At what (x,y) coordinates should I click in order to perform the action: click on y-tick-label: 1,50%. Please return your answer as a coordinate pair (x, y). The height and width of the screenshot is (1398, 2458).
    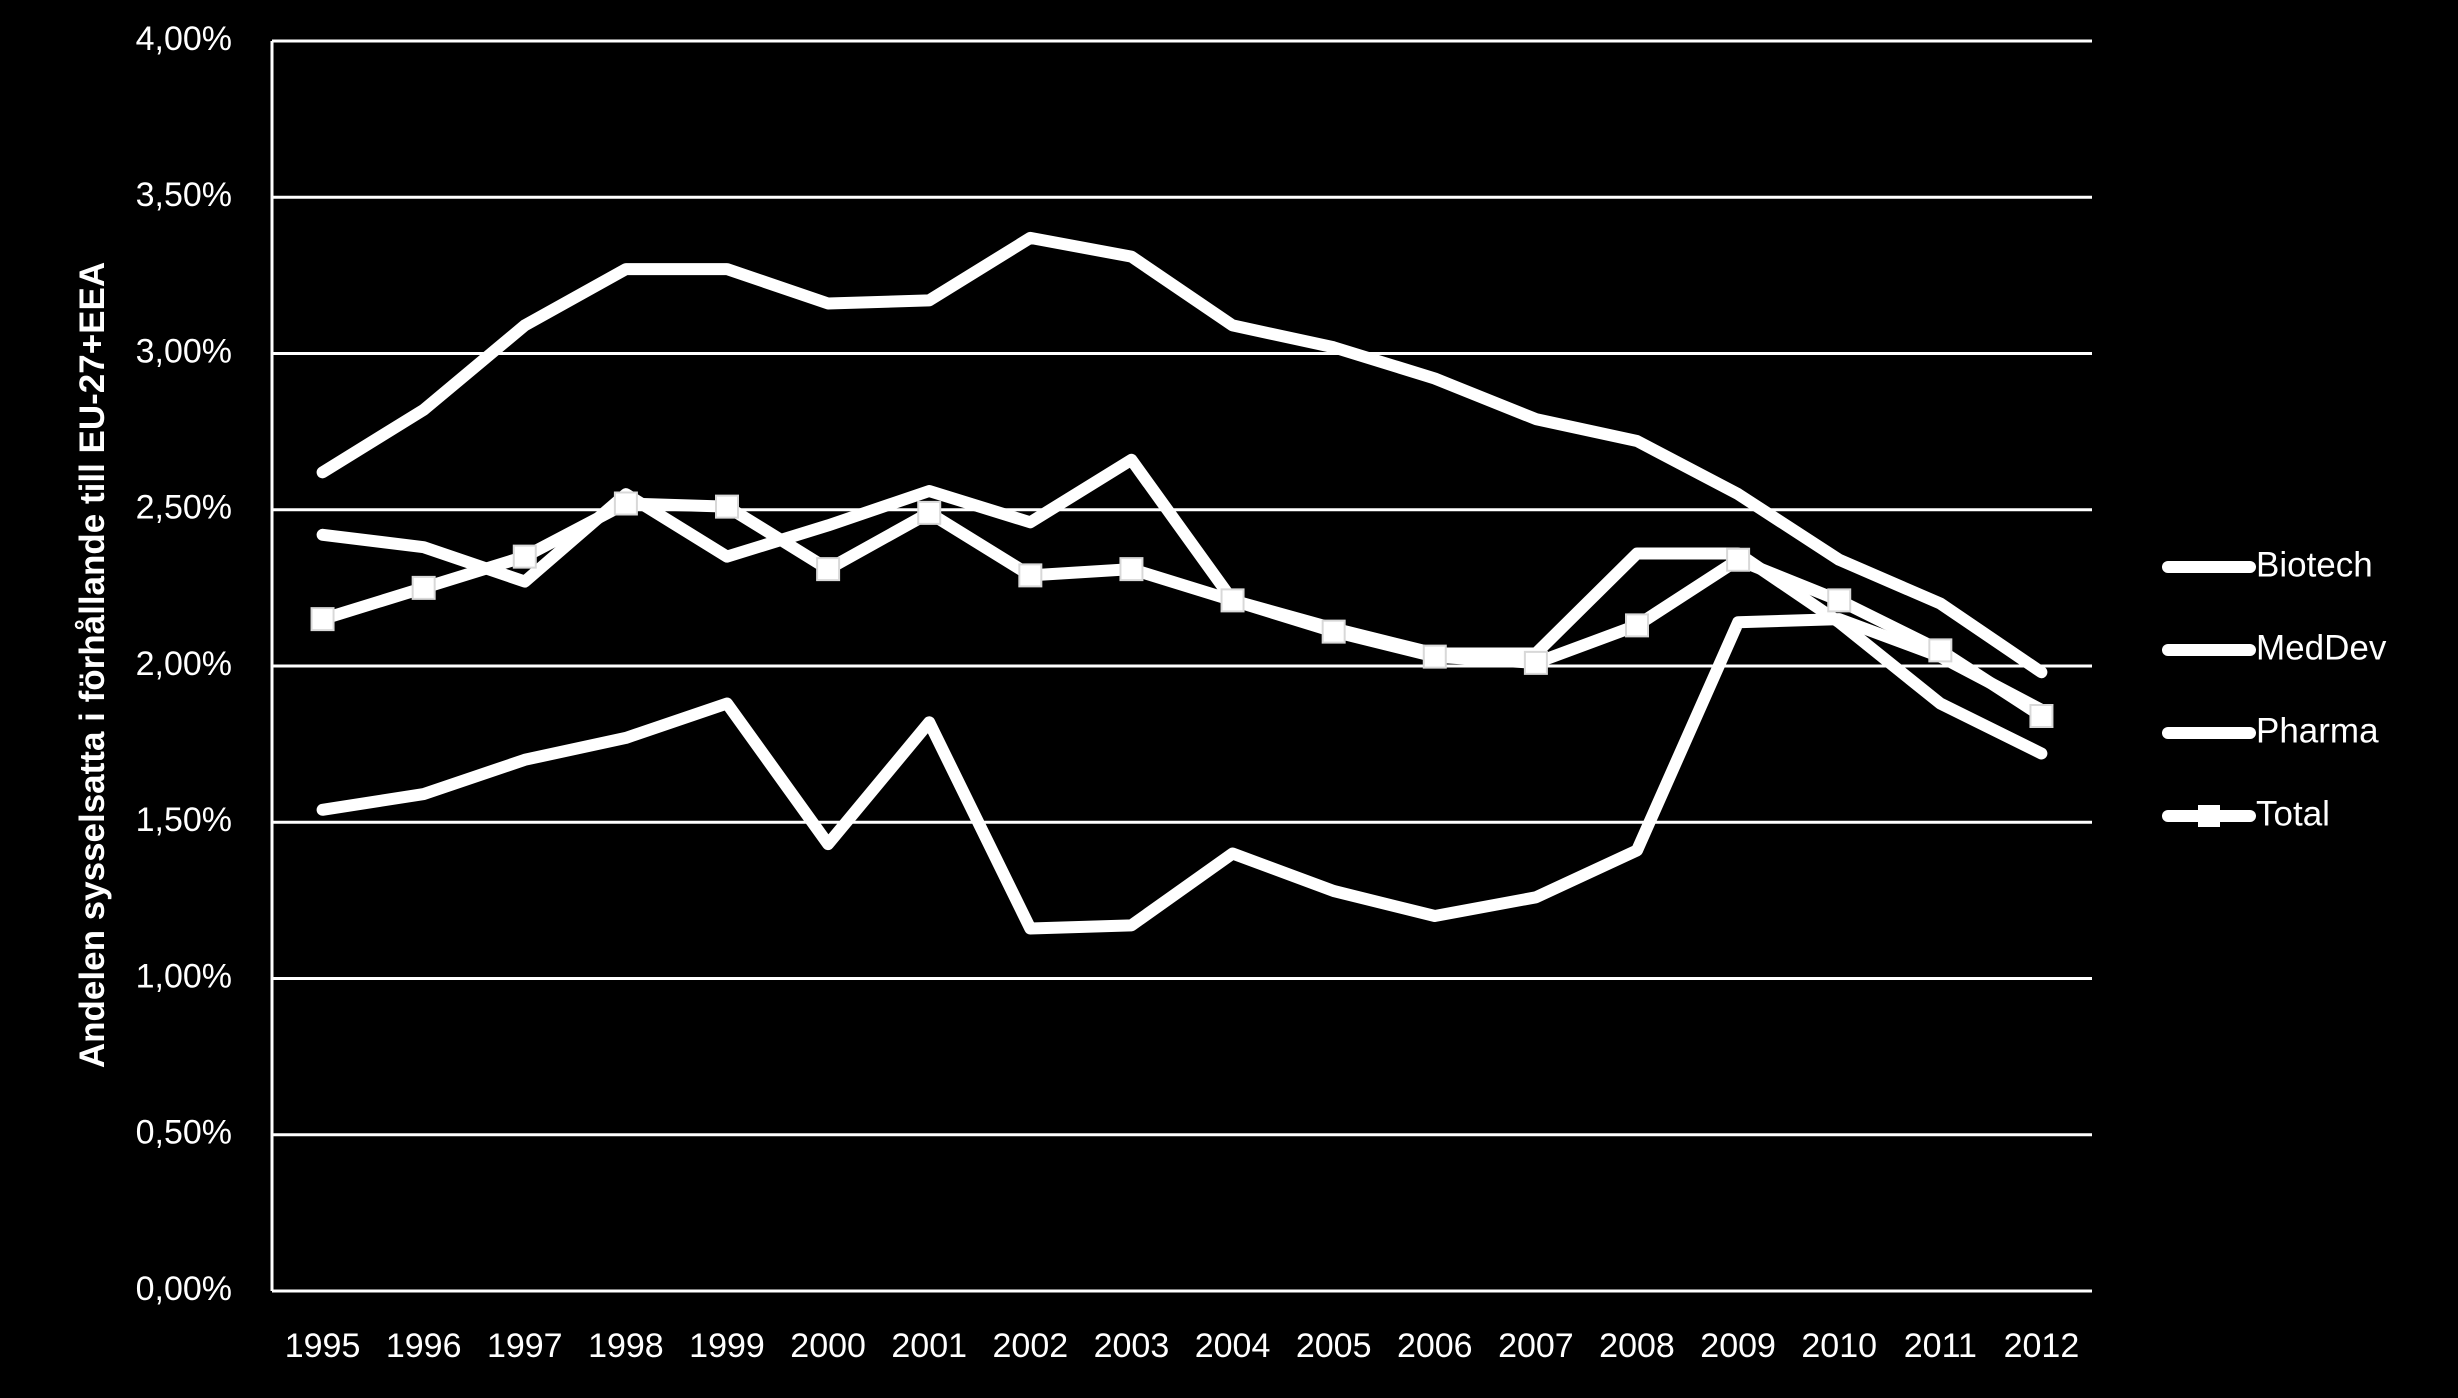
    Looking at the image, I should click on (184, 820).